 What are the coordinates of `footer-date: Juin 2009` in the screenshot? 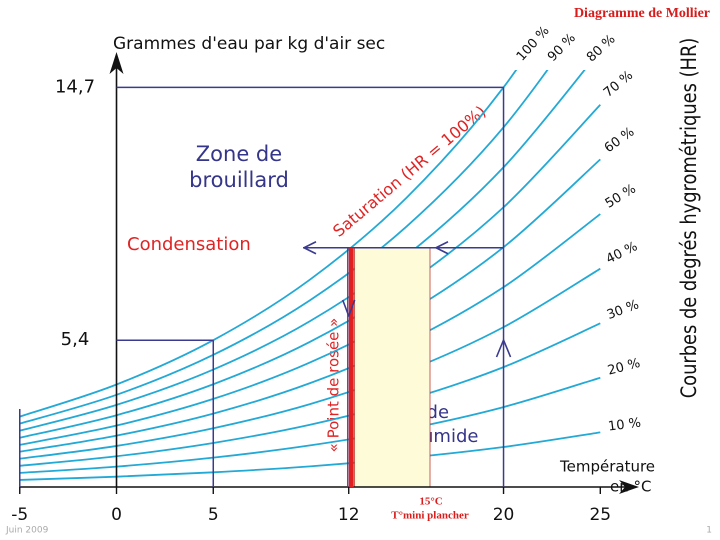 It's located at (27, 531).